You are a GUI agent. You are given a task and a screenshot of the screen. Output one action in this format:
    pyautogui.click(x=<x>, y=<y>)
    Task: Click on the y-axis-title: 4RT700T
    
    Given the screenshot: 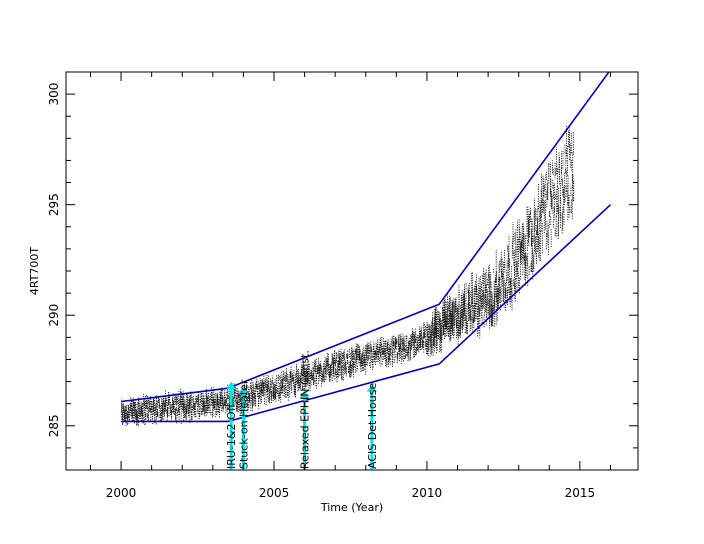 What is the action you would take?
    pyautogui.click(x=34, y=271)
    